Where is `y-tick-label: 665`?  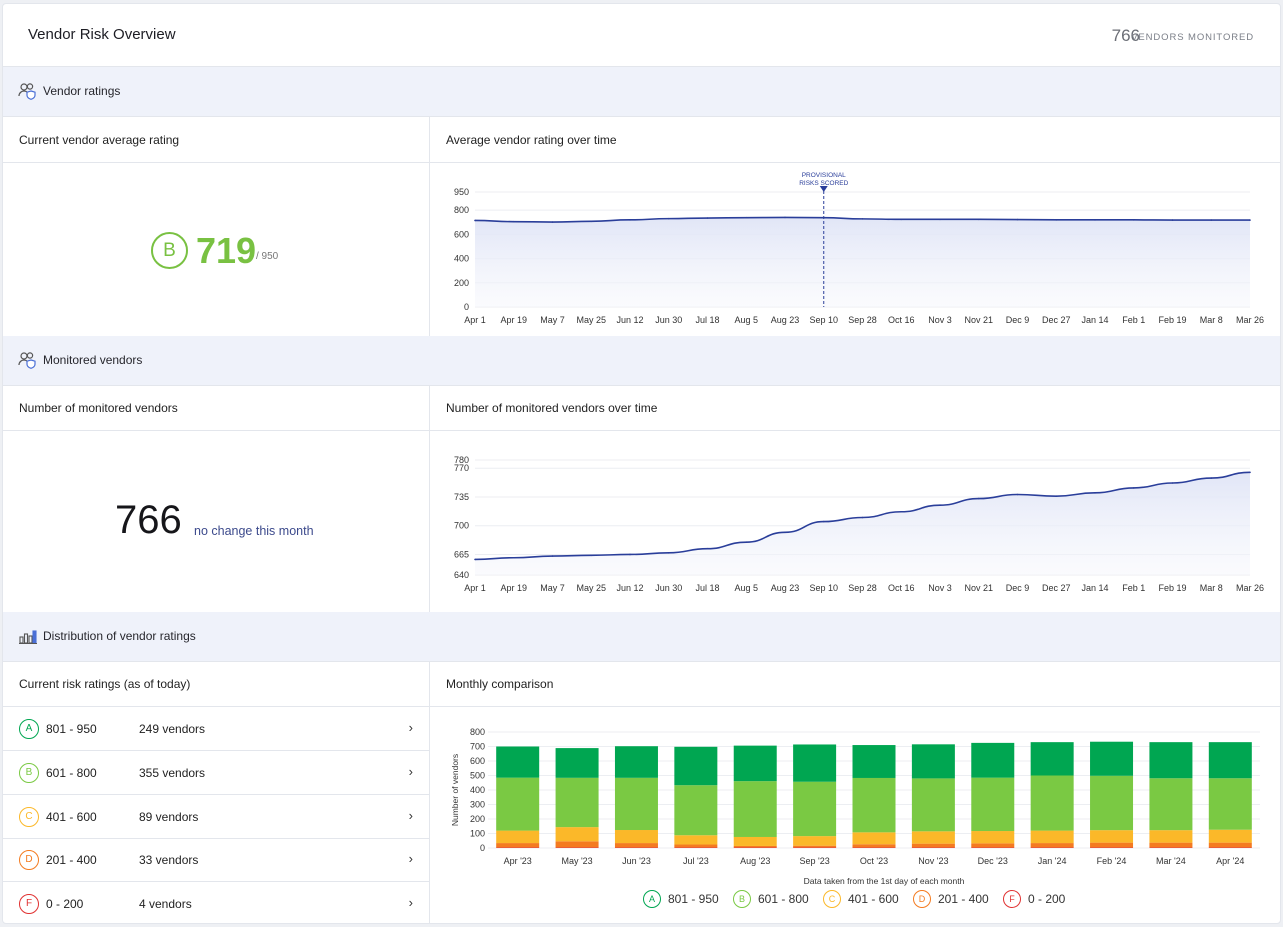
y-tick-label: 665 is located at coordinates (461, 554).